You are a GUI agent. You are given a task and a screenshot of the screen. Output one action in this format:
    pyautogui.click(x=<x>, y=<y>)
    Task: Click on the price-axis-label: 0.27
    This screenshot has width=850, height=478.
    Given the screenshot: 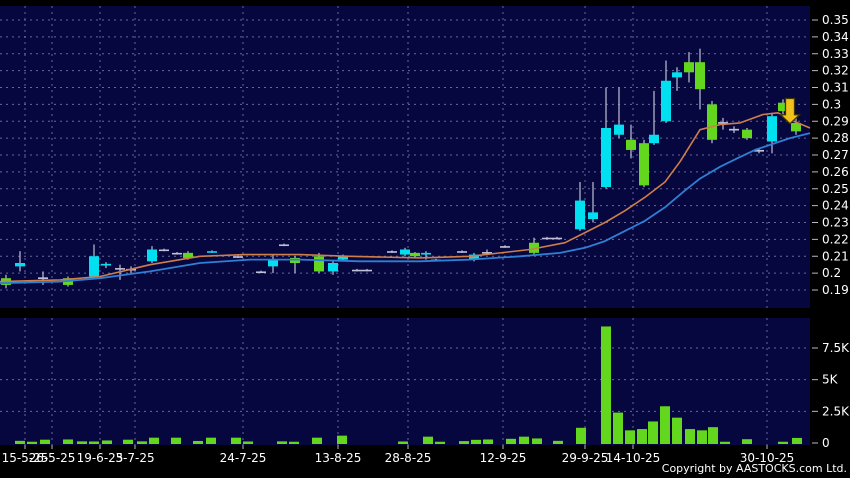 What is the action you would take?
    pyautogui.click(x=835, y=155)
    